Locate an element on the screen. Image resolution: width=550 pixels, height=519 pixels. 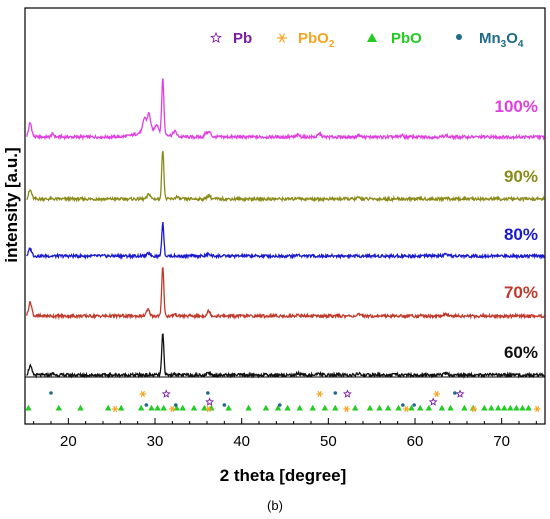
legend-symbol-pbo-icon is located at coordinates (372, 37).